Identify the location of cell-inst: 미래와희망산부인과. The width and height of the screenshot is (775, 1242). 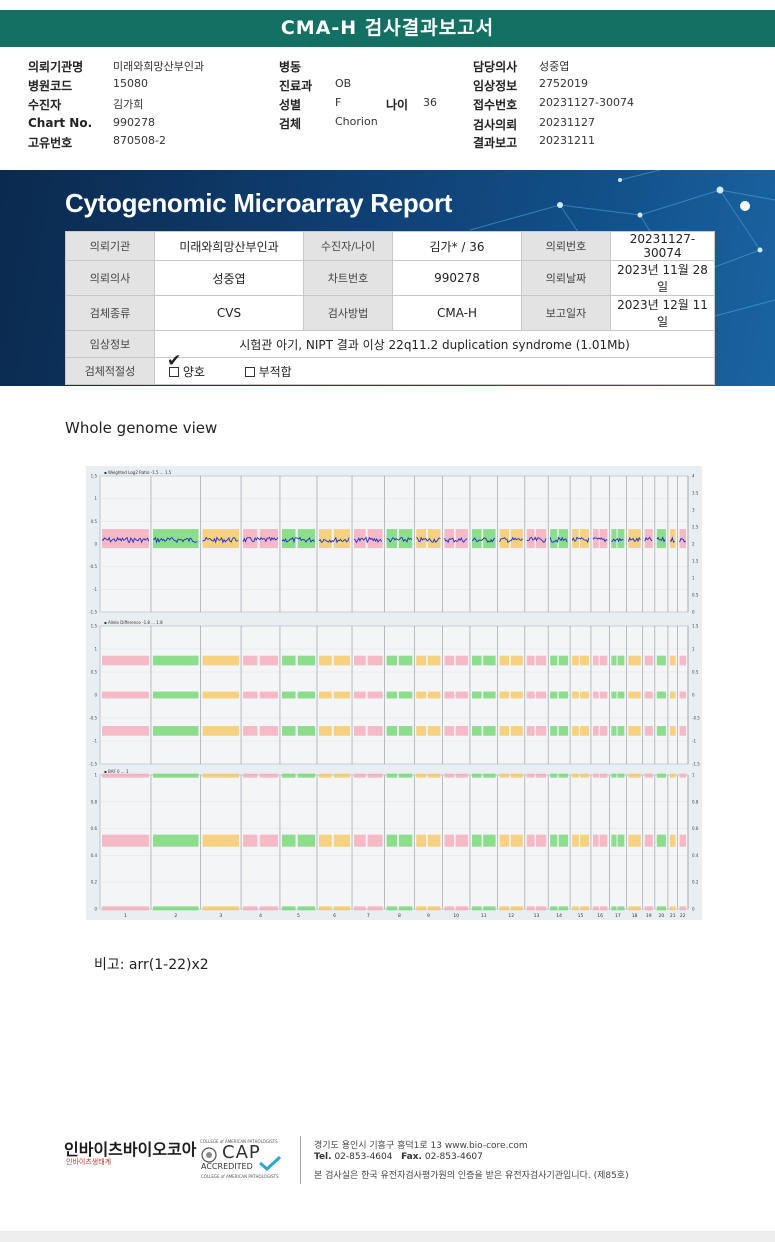
(229, 246).